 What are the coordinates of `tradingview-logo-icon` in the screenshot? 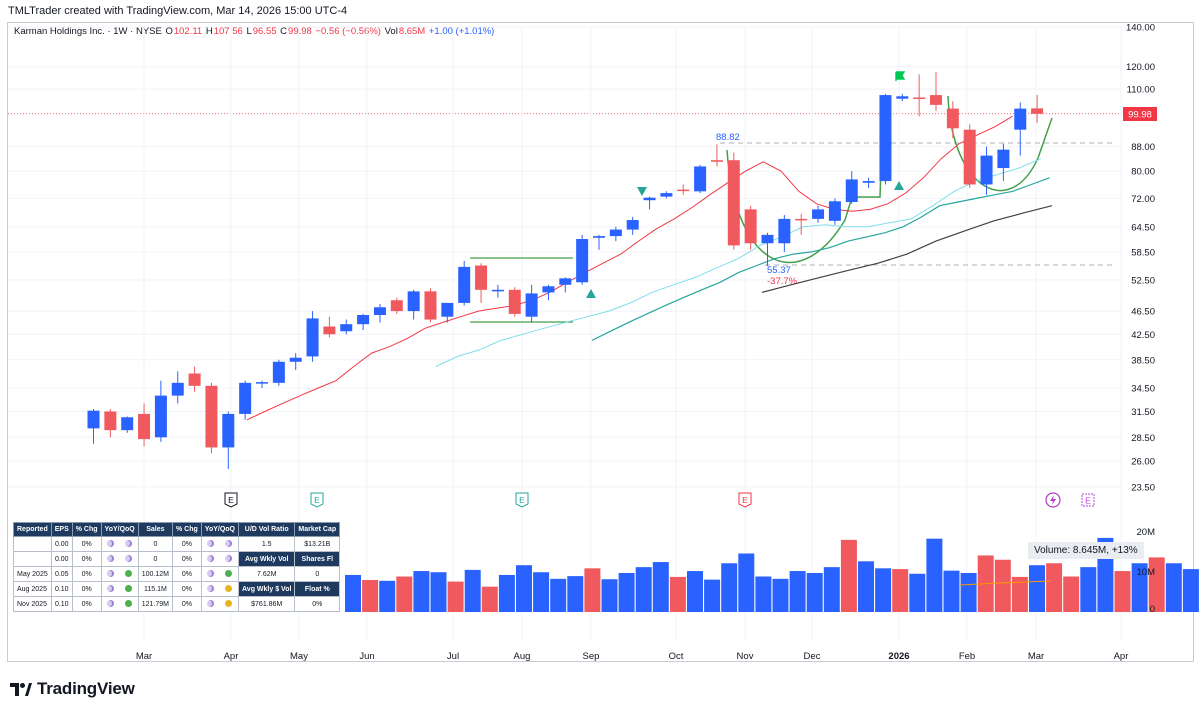 It's located at (21, 690).